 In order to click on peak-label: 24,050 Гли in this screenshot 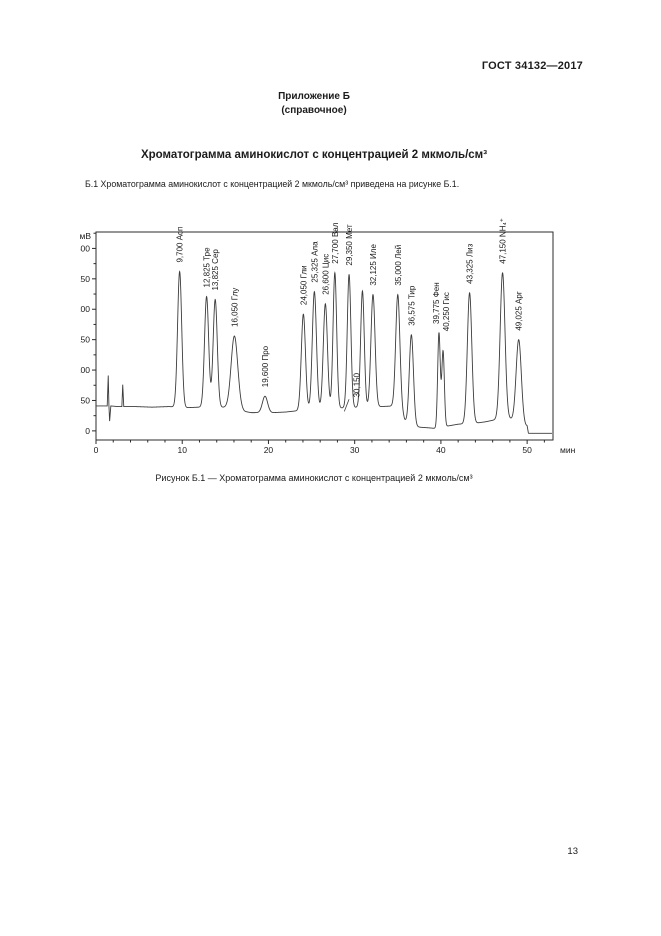, I will do `click(303, 285)`.